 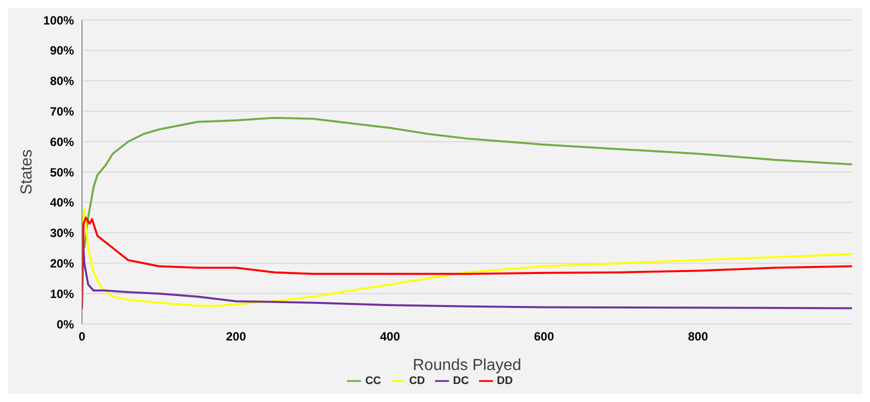 What do you see at coordinates (390, 337) in the screenshot?
I see `x-tick-label: 400` at bounding box center [390, 337].